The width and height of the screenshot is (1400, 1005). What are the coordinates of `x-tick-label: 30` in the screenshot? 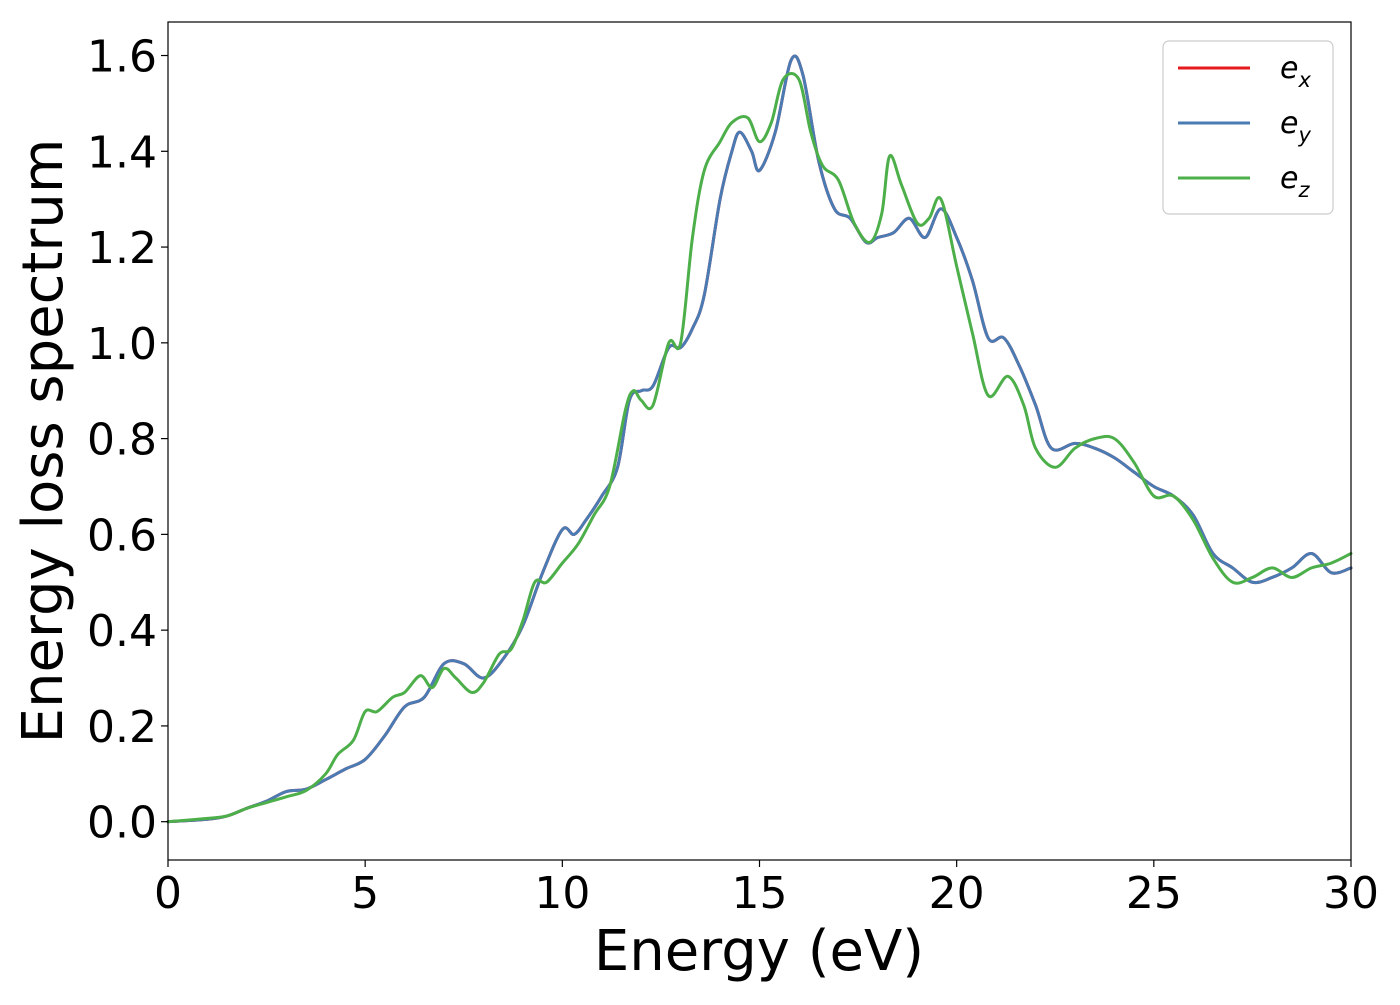 It's located at (1351, 893).